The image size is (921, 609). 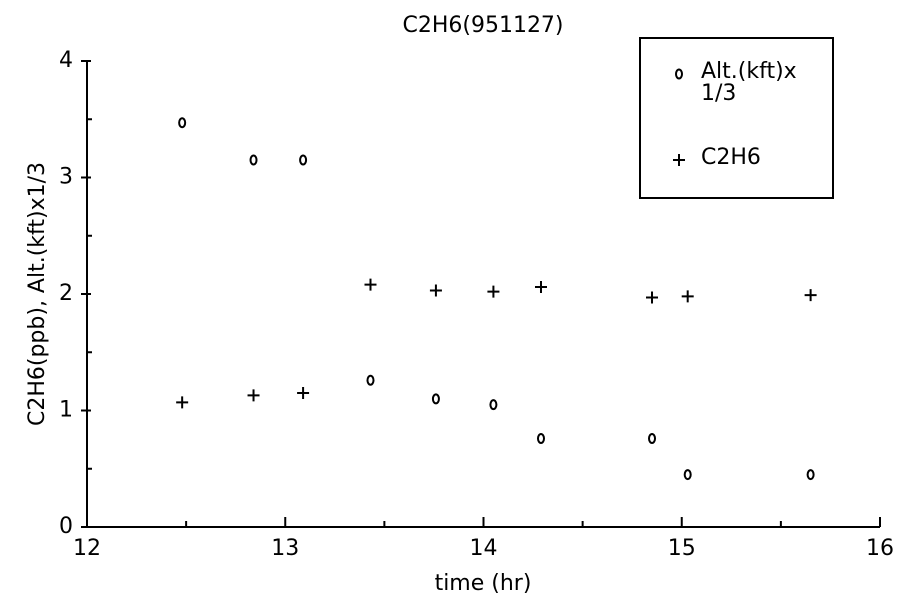 What do you see at coordinates (749, 82) in the screenshot?
I see `legend-label: Alt.(kft)x 1/3` at bounding box center [749, 82].